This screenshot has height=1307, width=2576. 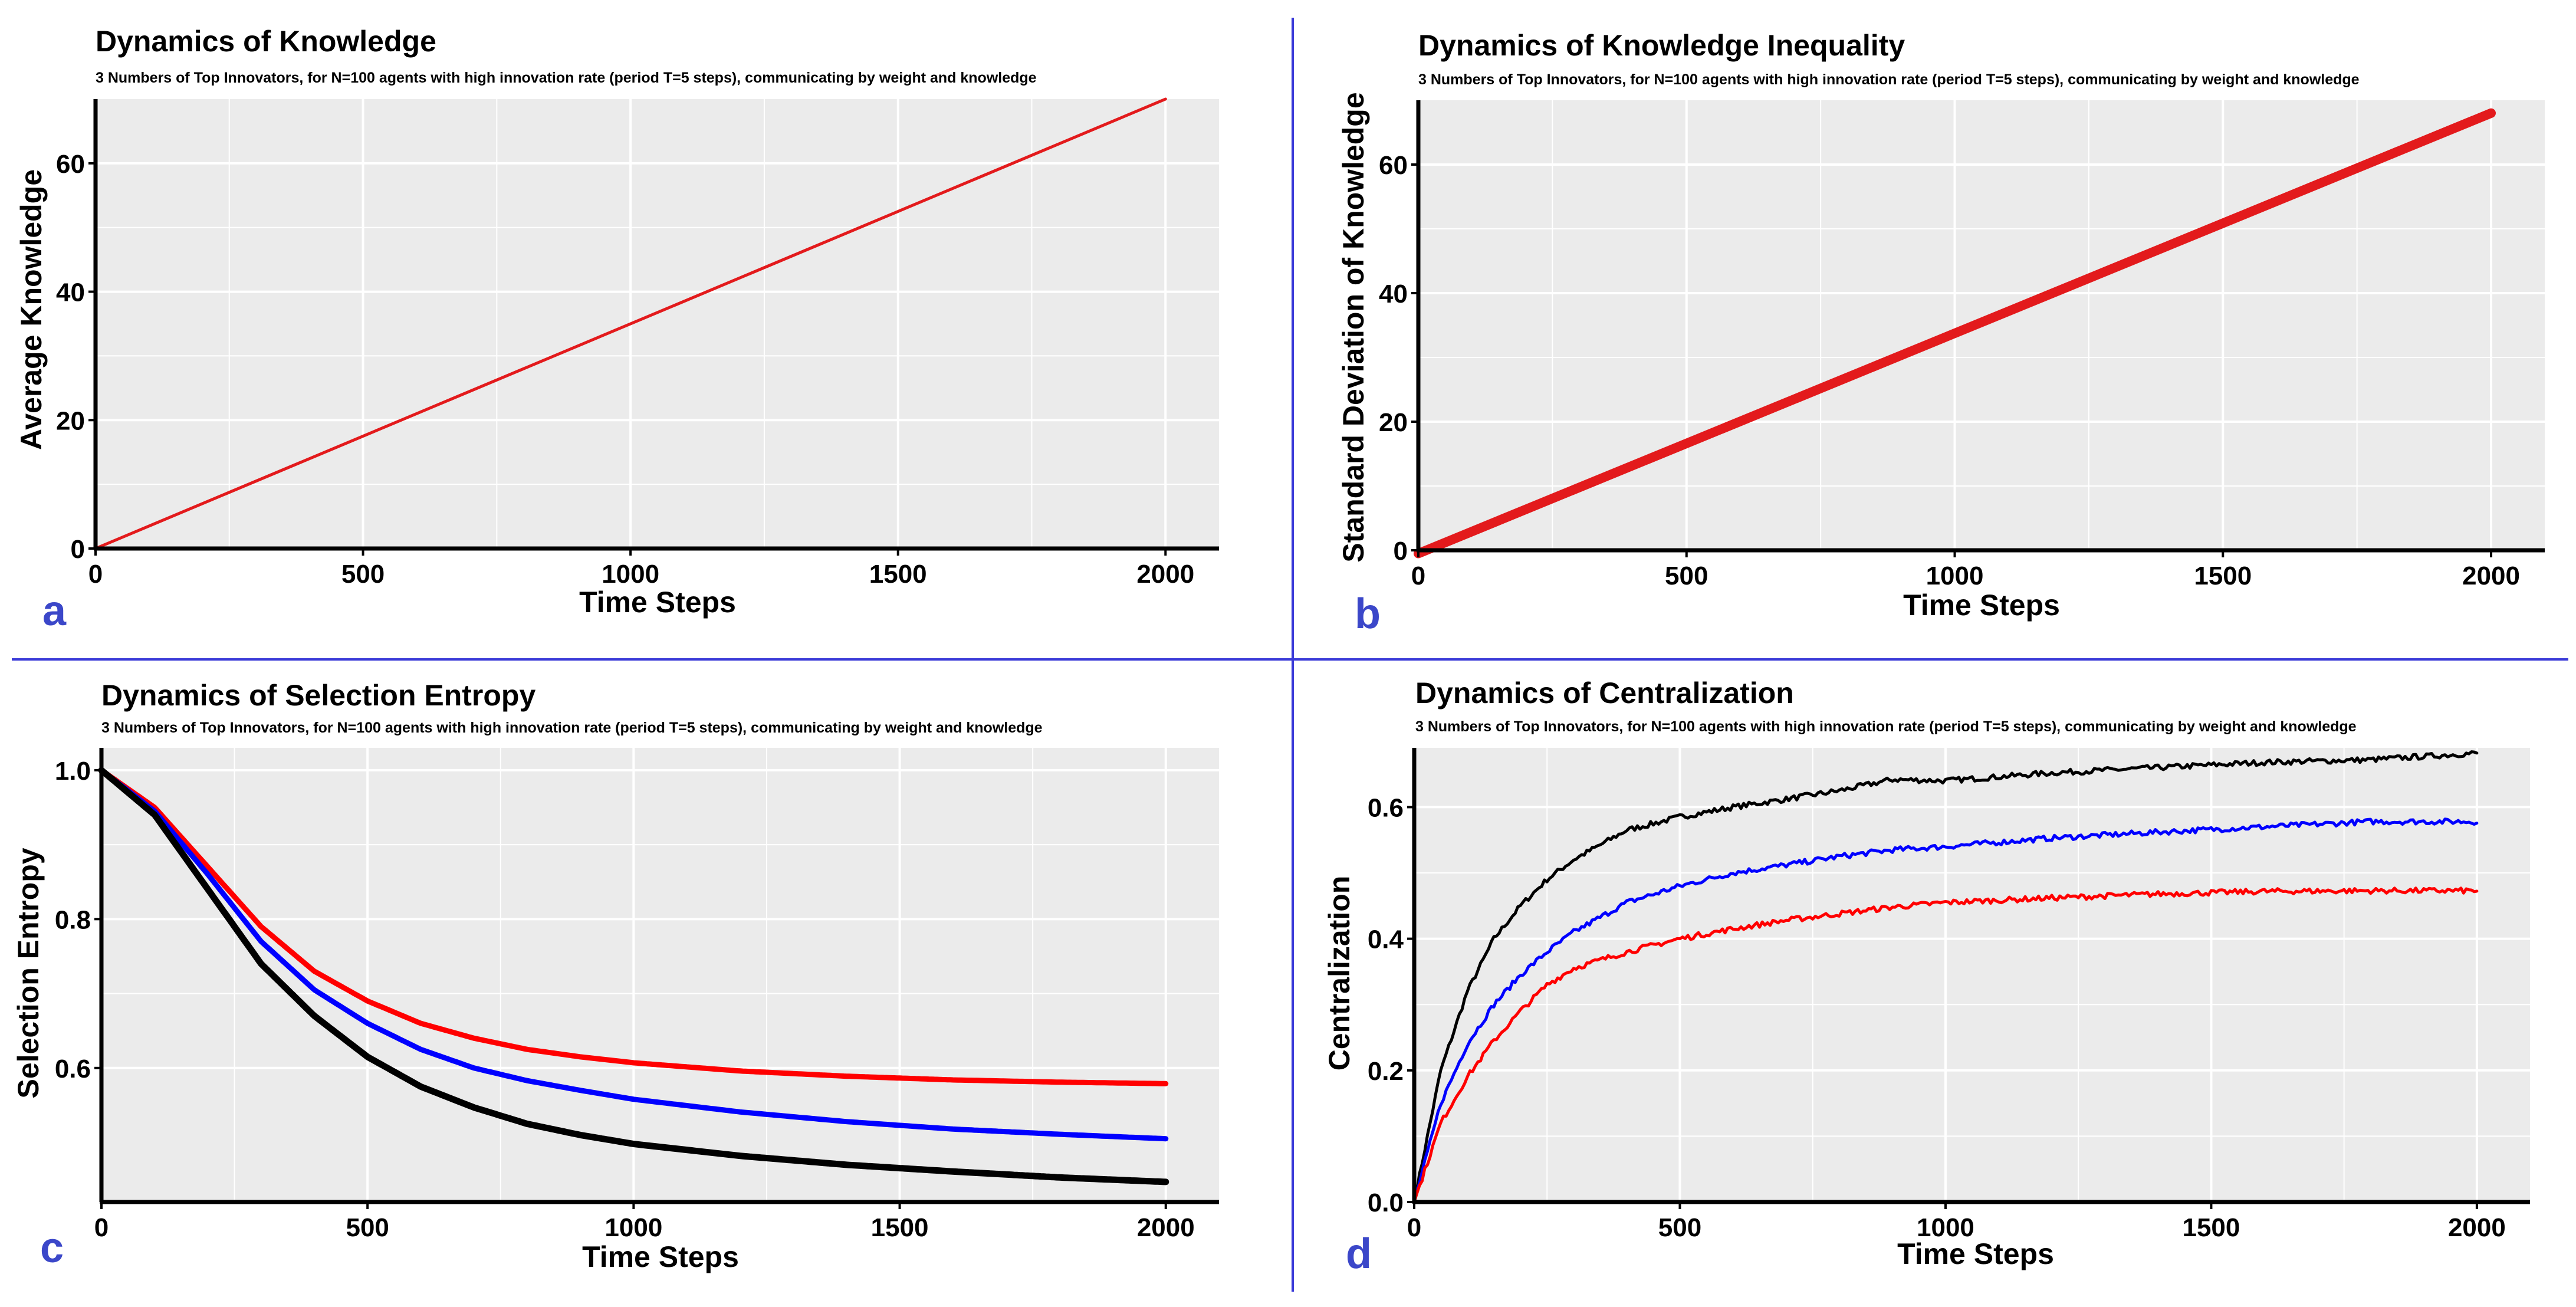 I want to click on y-tick-labels: 0.6 0.8 1.0, so click(x=73, y=920).